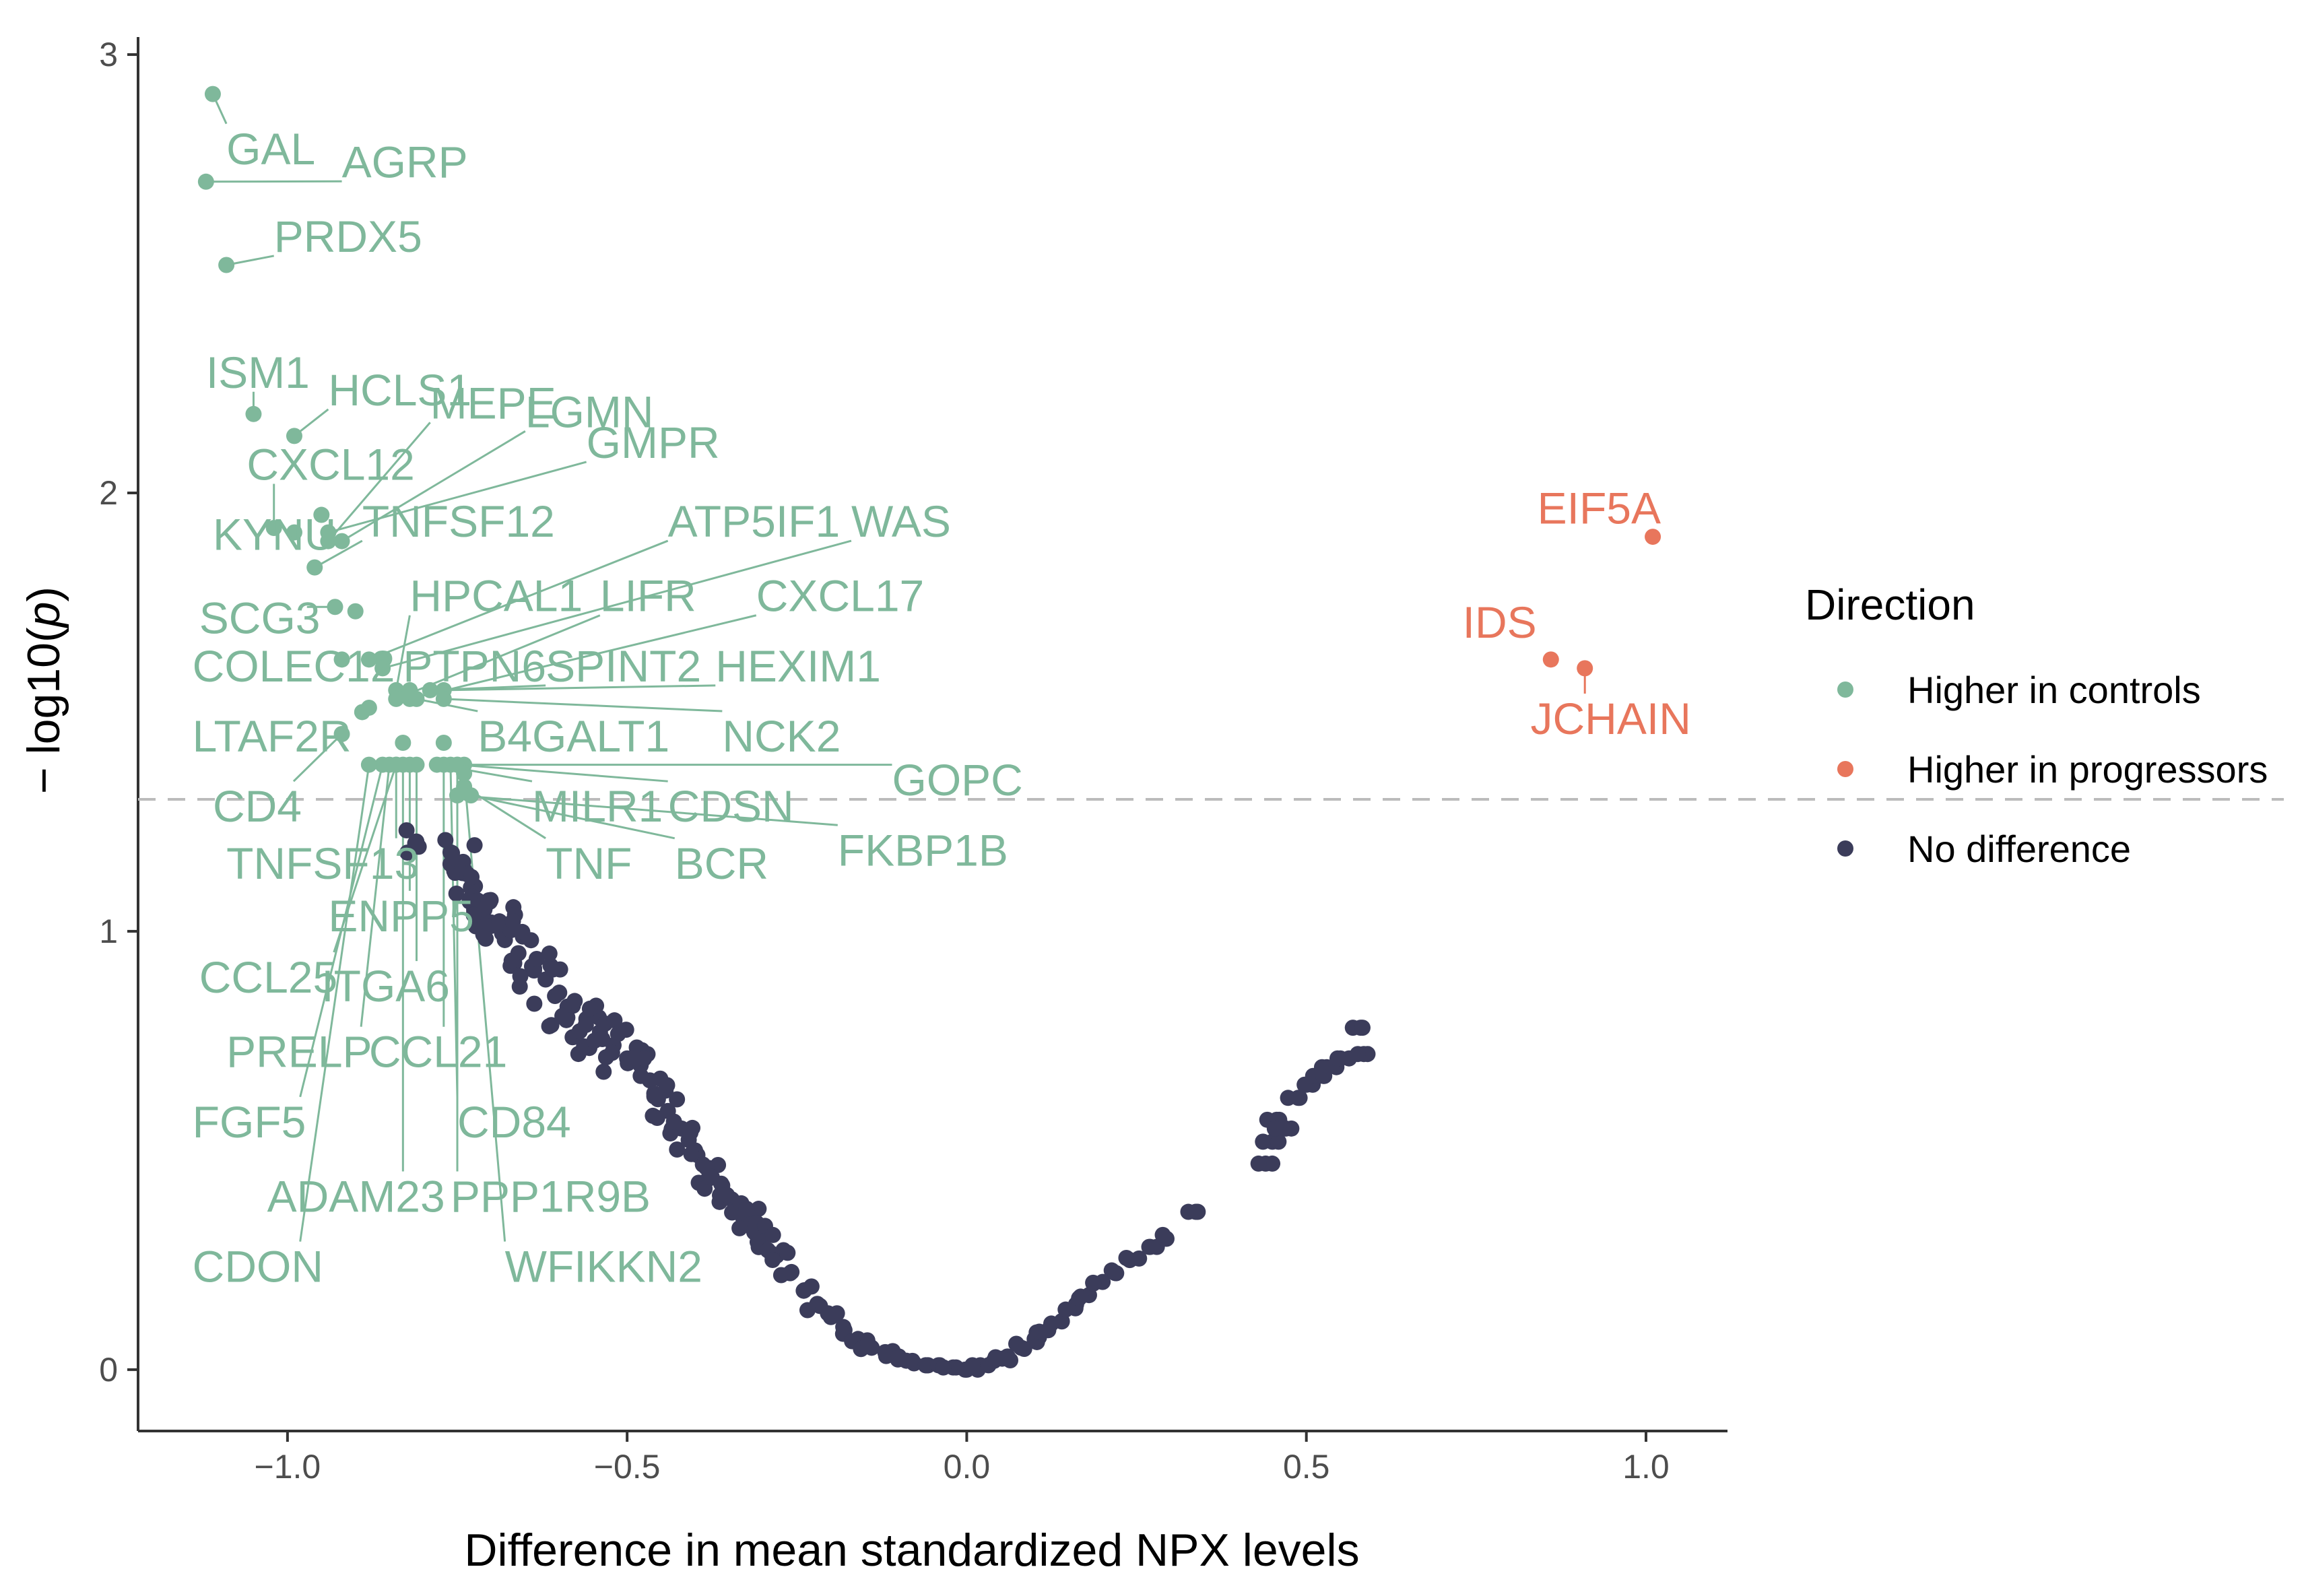 This screenshot has width=2304, height=1596. What do you see at coordinates (403, 764) in the screenshot?
I see `point-adam23` at bounding box center [403, 764].